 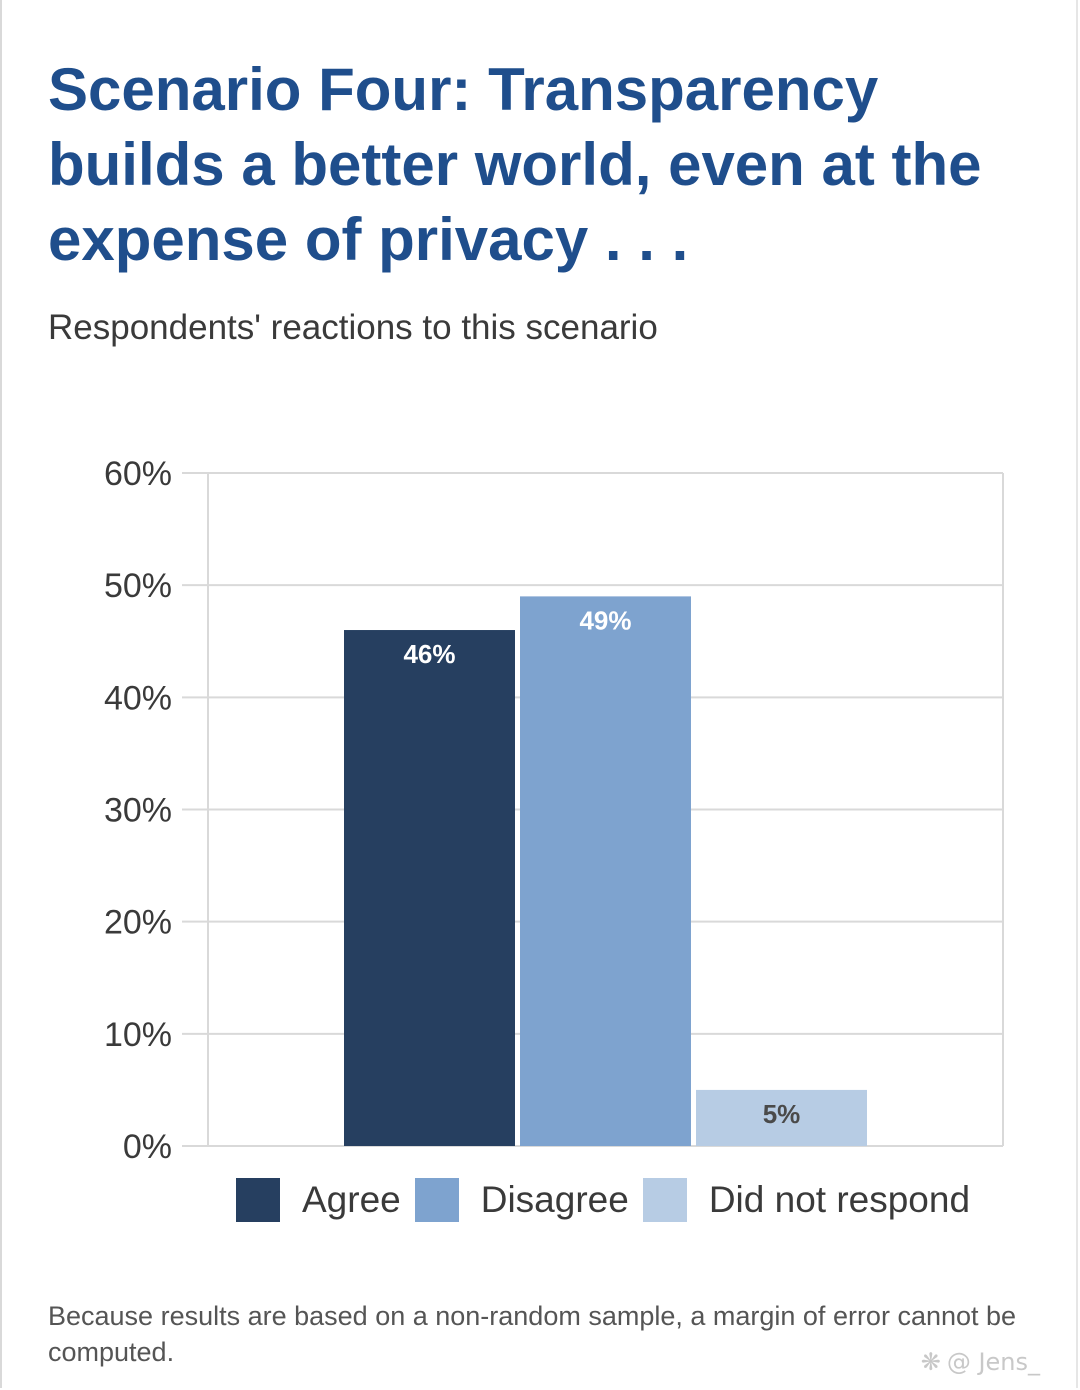 I want to click on bar-did-not-respond, so click(x=781, y=1117).